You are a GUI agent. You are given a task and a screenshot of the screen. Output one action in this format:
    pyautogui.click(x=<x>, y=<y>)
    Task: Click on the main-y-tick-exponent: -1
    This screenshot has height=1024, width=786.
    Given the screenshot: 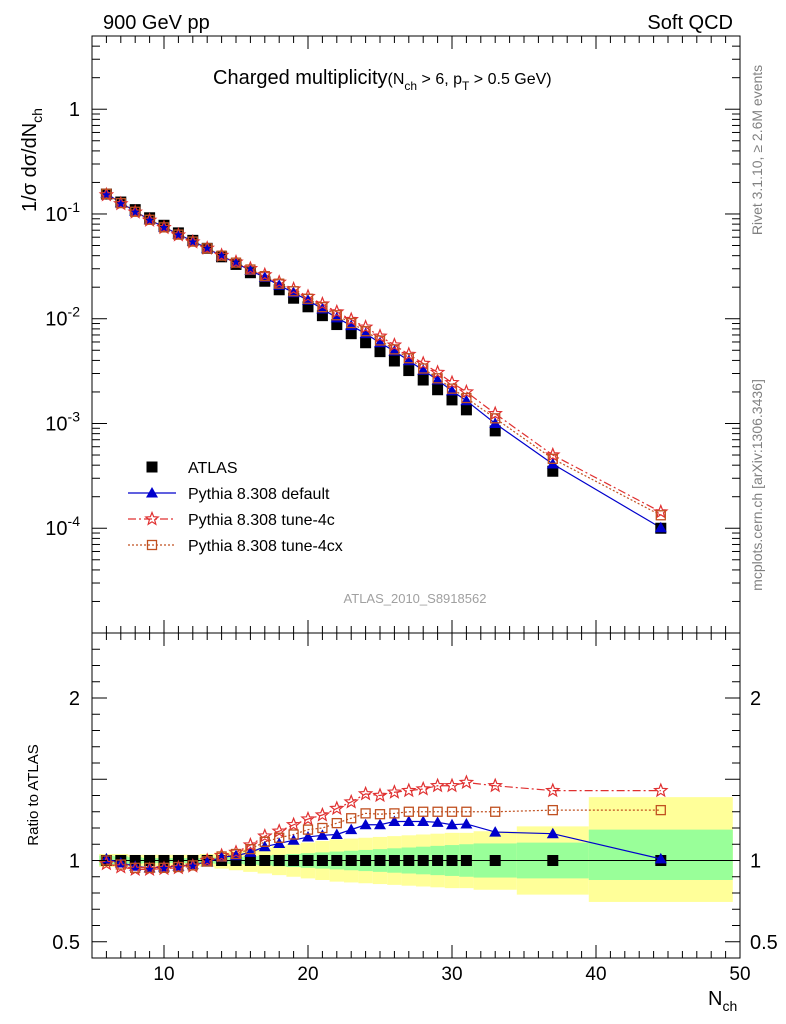 What is the action you would take?
    pyautogui.click(x=74, y=207)
    